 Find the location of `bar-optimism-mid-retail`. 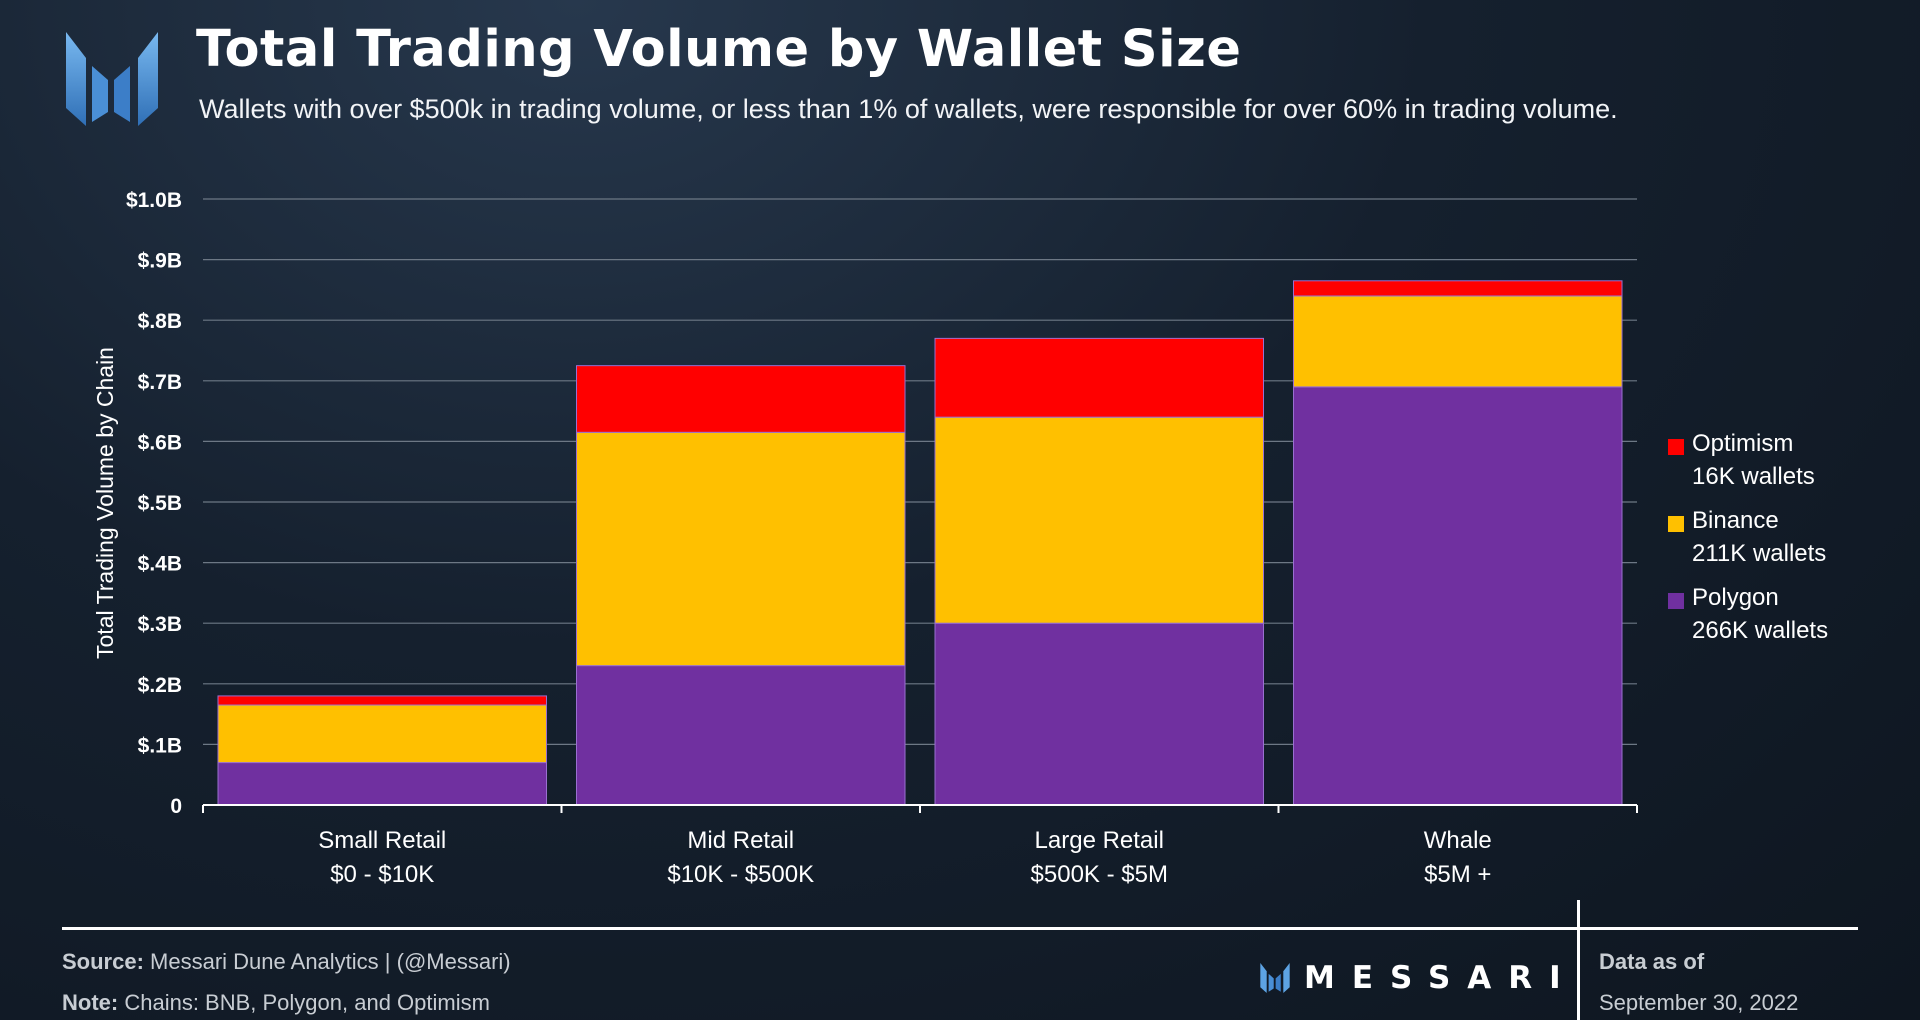

bar-optimism-mid-retail is located at coordinates (741, 399).